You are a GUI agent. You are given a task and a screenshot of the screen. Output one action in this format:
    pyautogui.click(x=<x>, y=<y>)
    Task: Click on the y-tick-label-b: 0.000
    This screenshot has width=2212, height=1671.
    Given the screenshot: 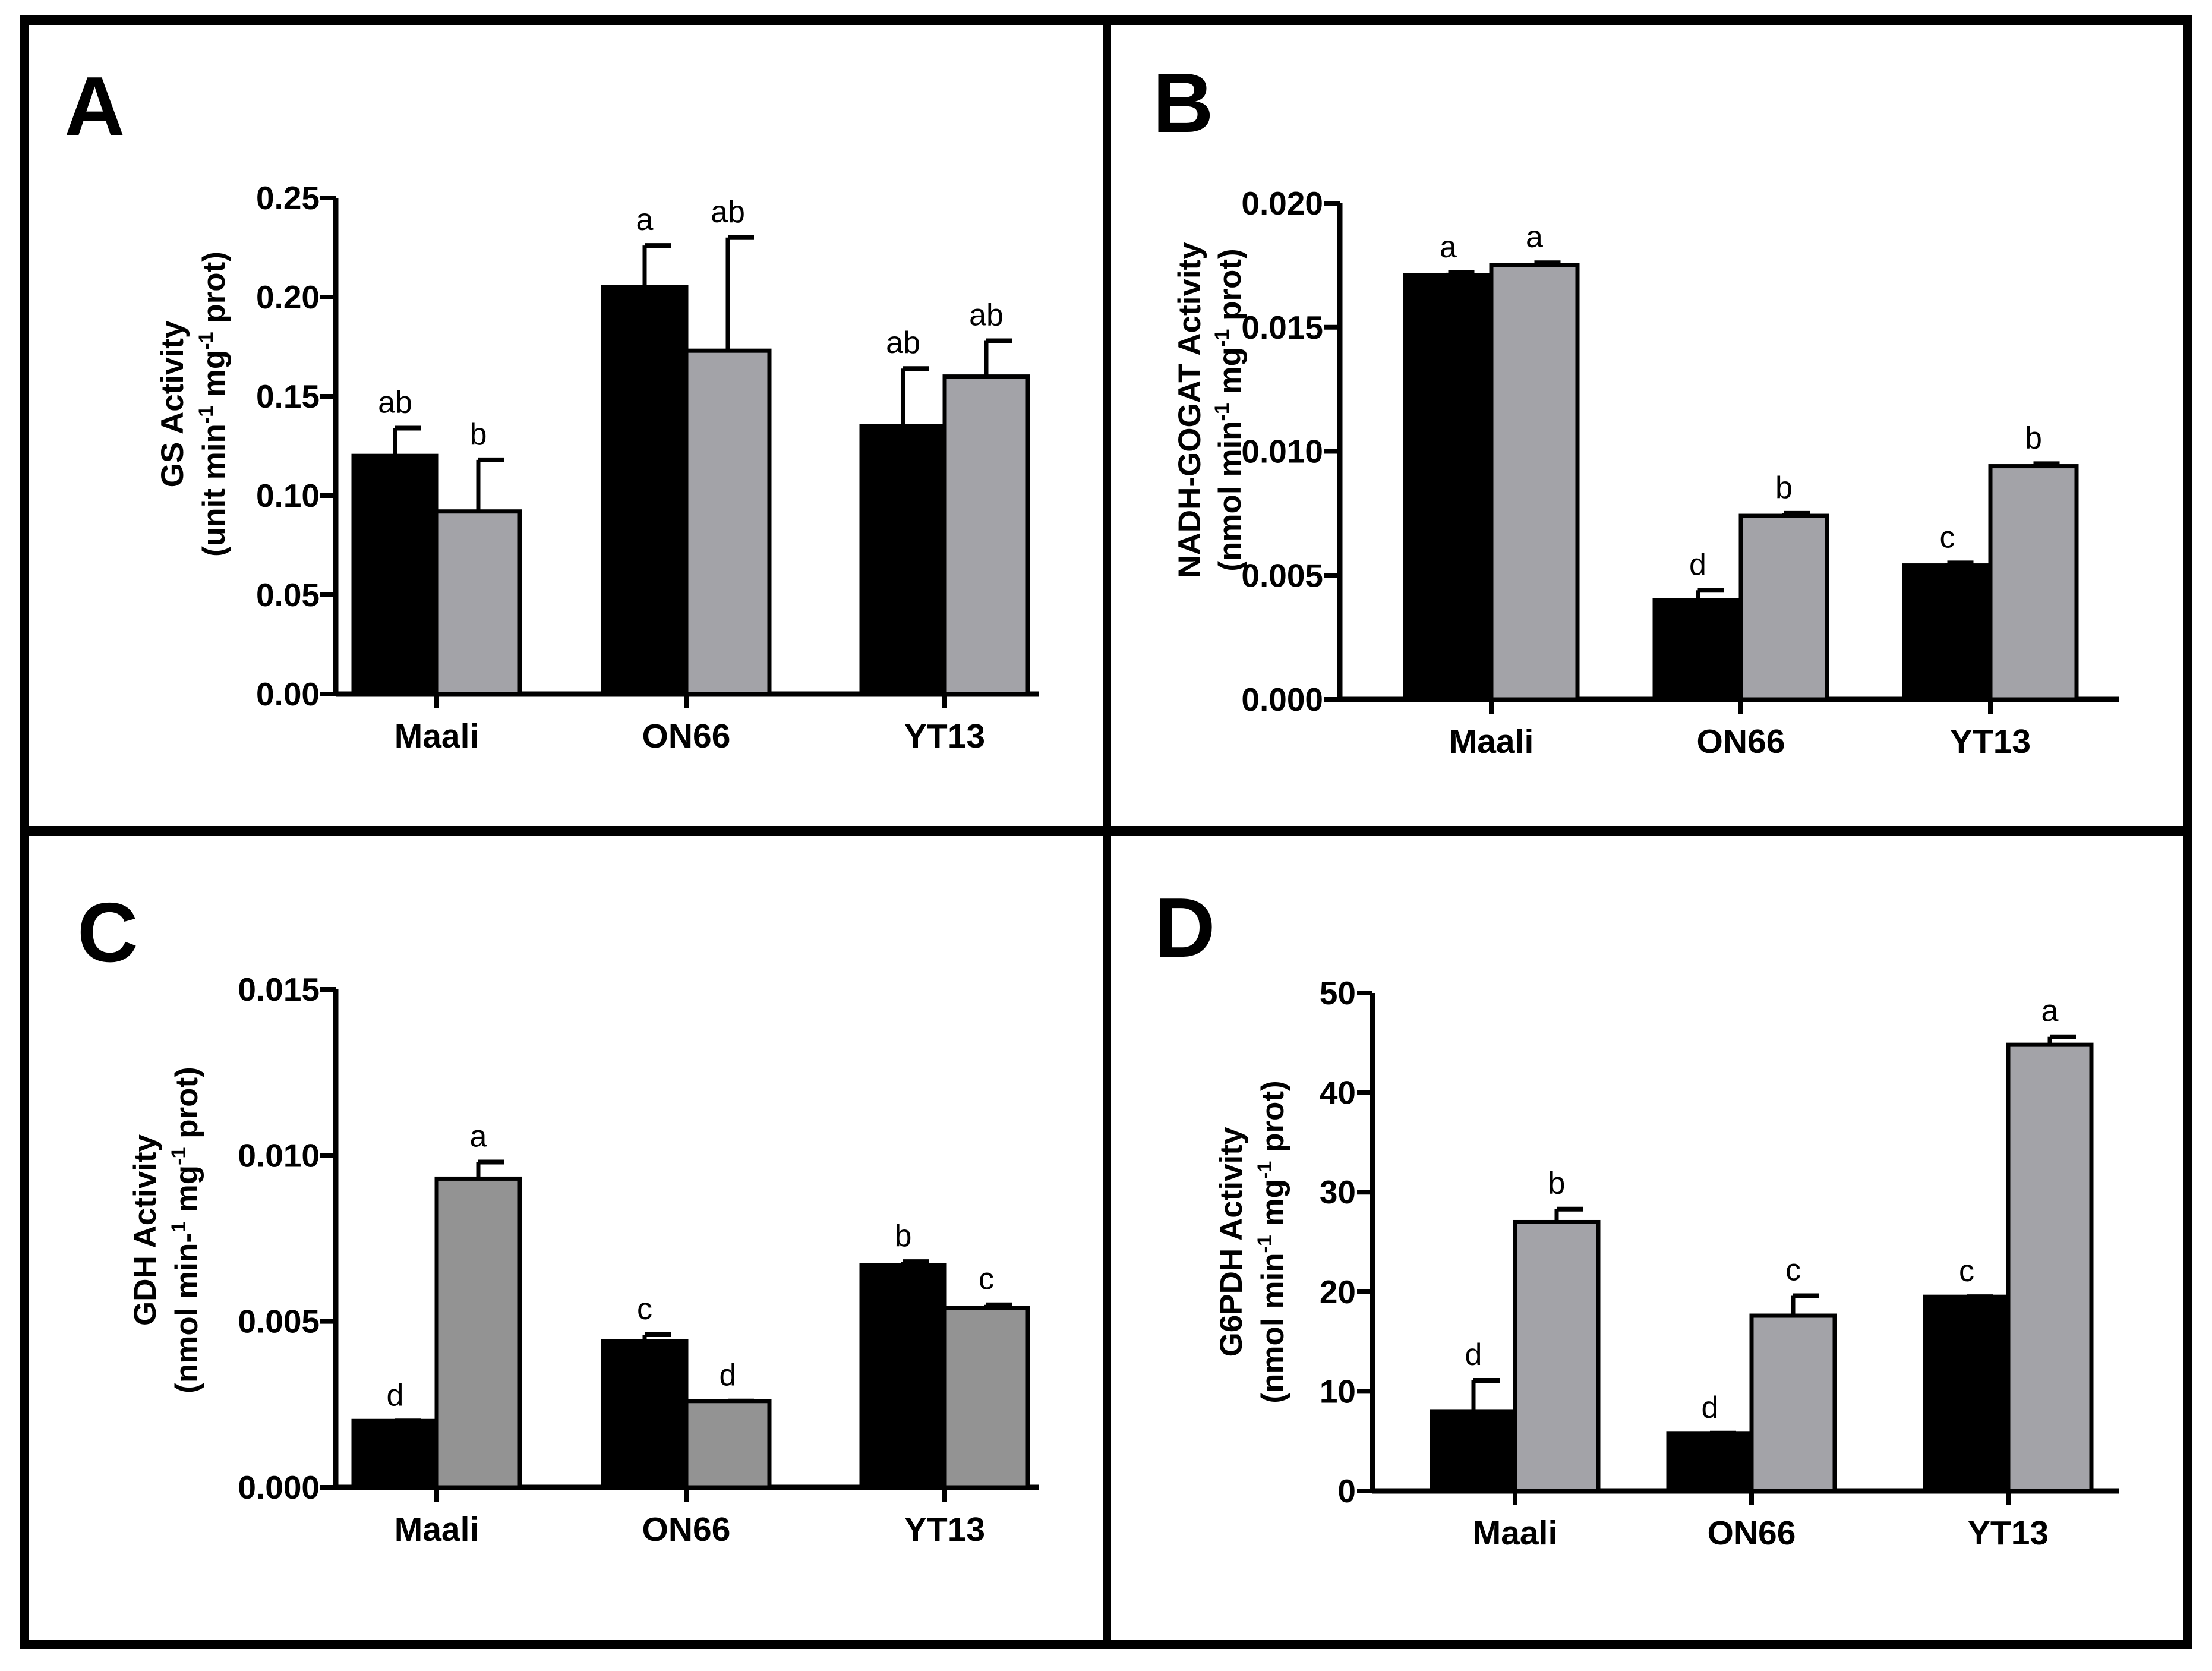 What is the action you would take?
    pyautogui.click(x=1282, y=699)
    